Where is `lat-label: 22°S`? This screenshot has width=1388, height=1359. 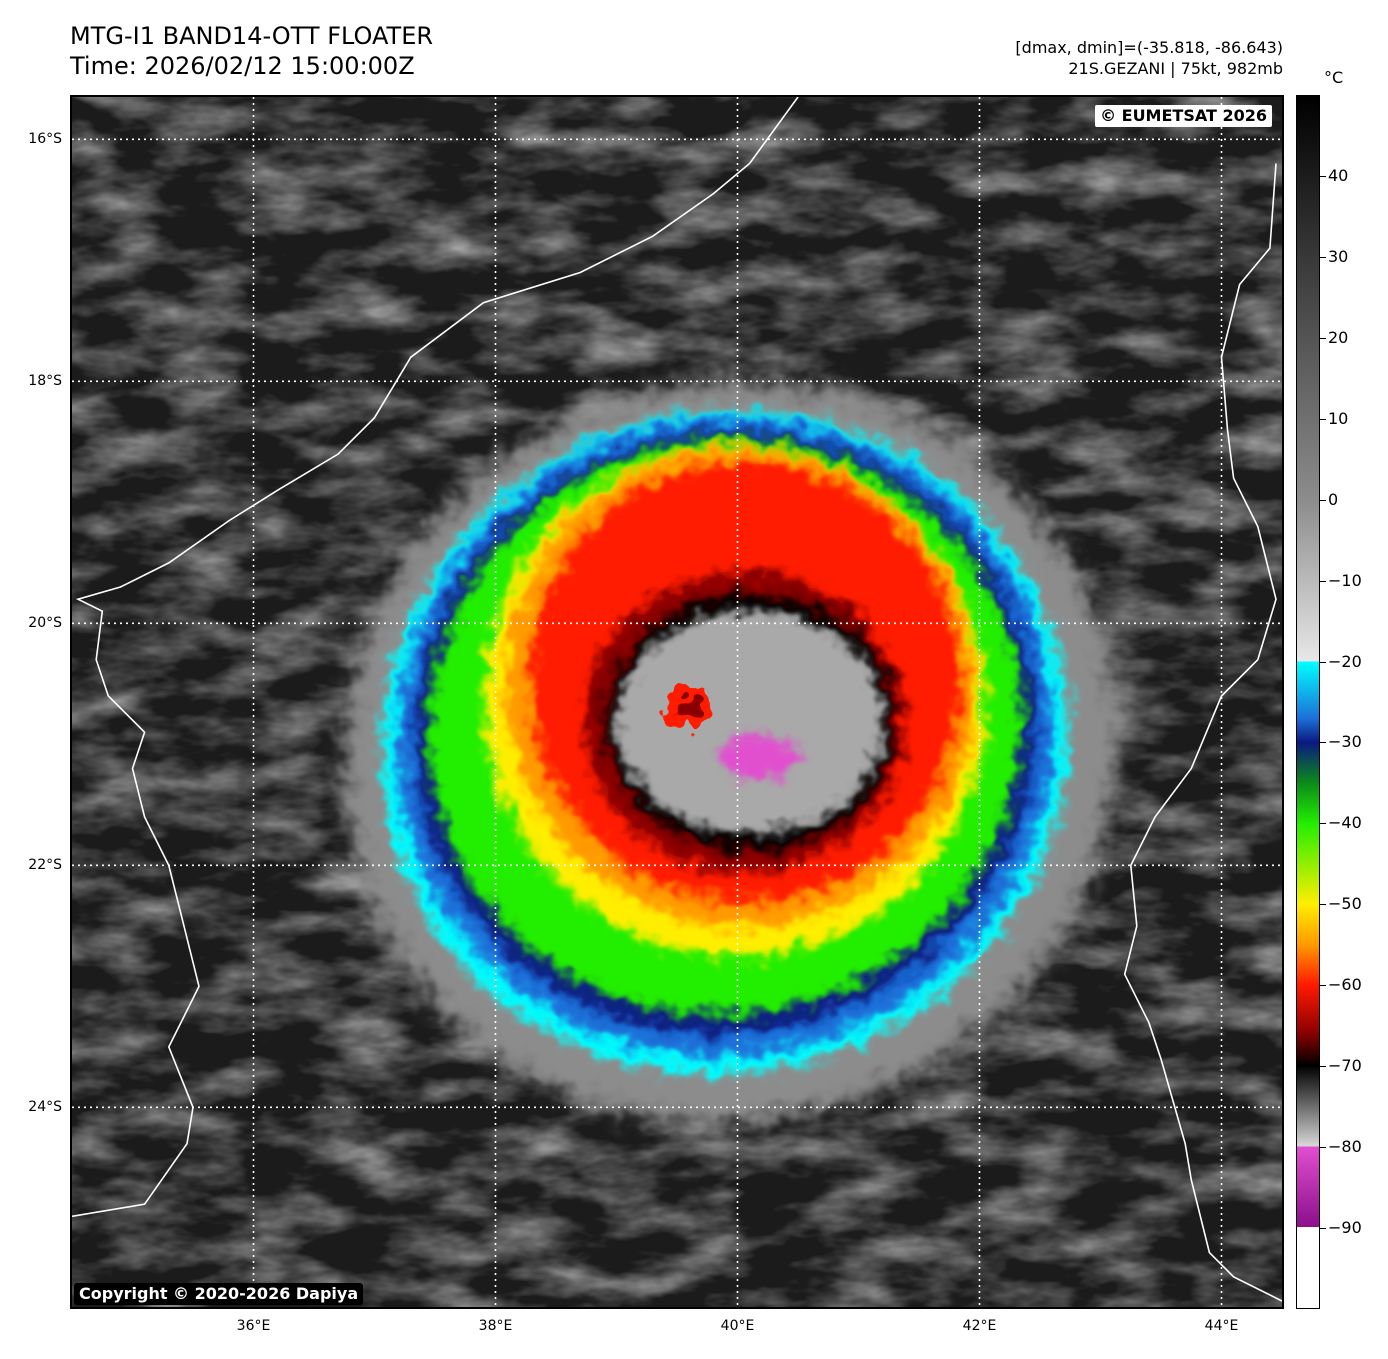 lat-label: 22°S is located at coordinates (45, 865).